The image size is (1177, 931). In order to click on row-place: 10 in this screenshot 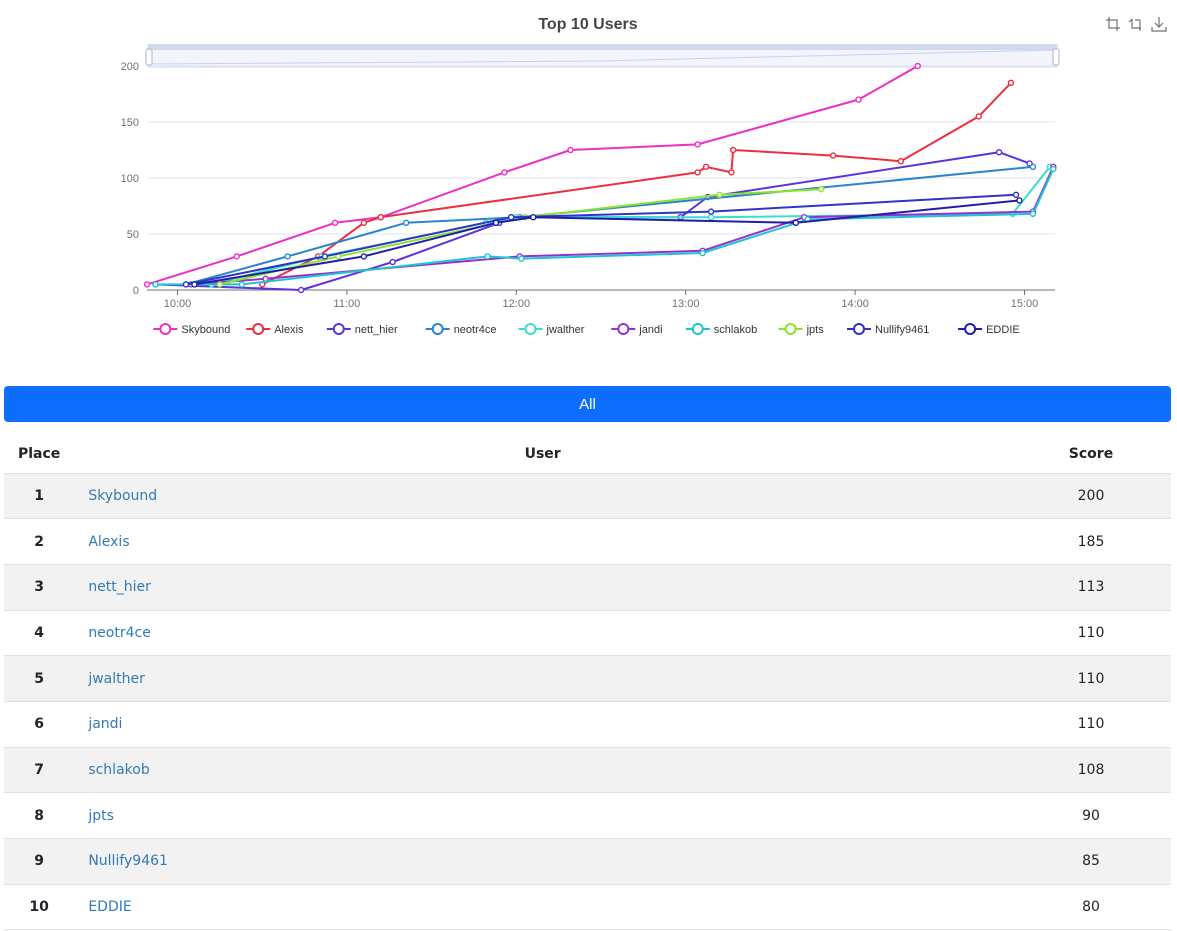, I will do `click(39, 907)`.